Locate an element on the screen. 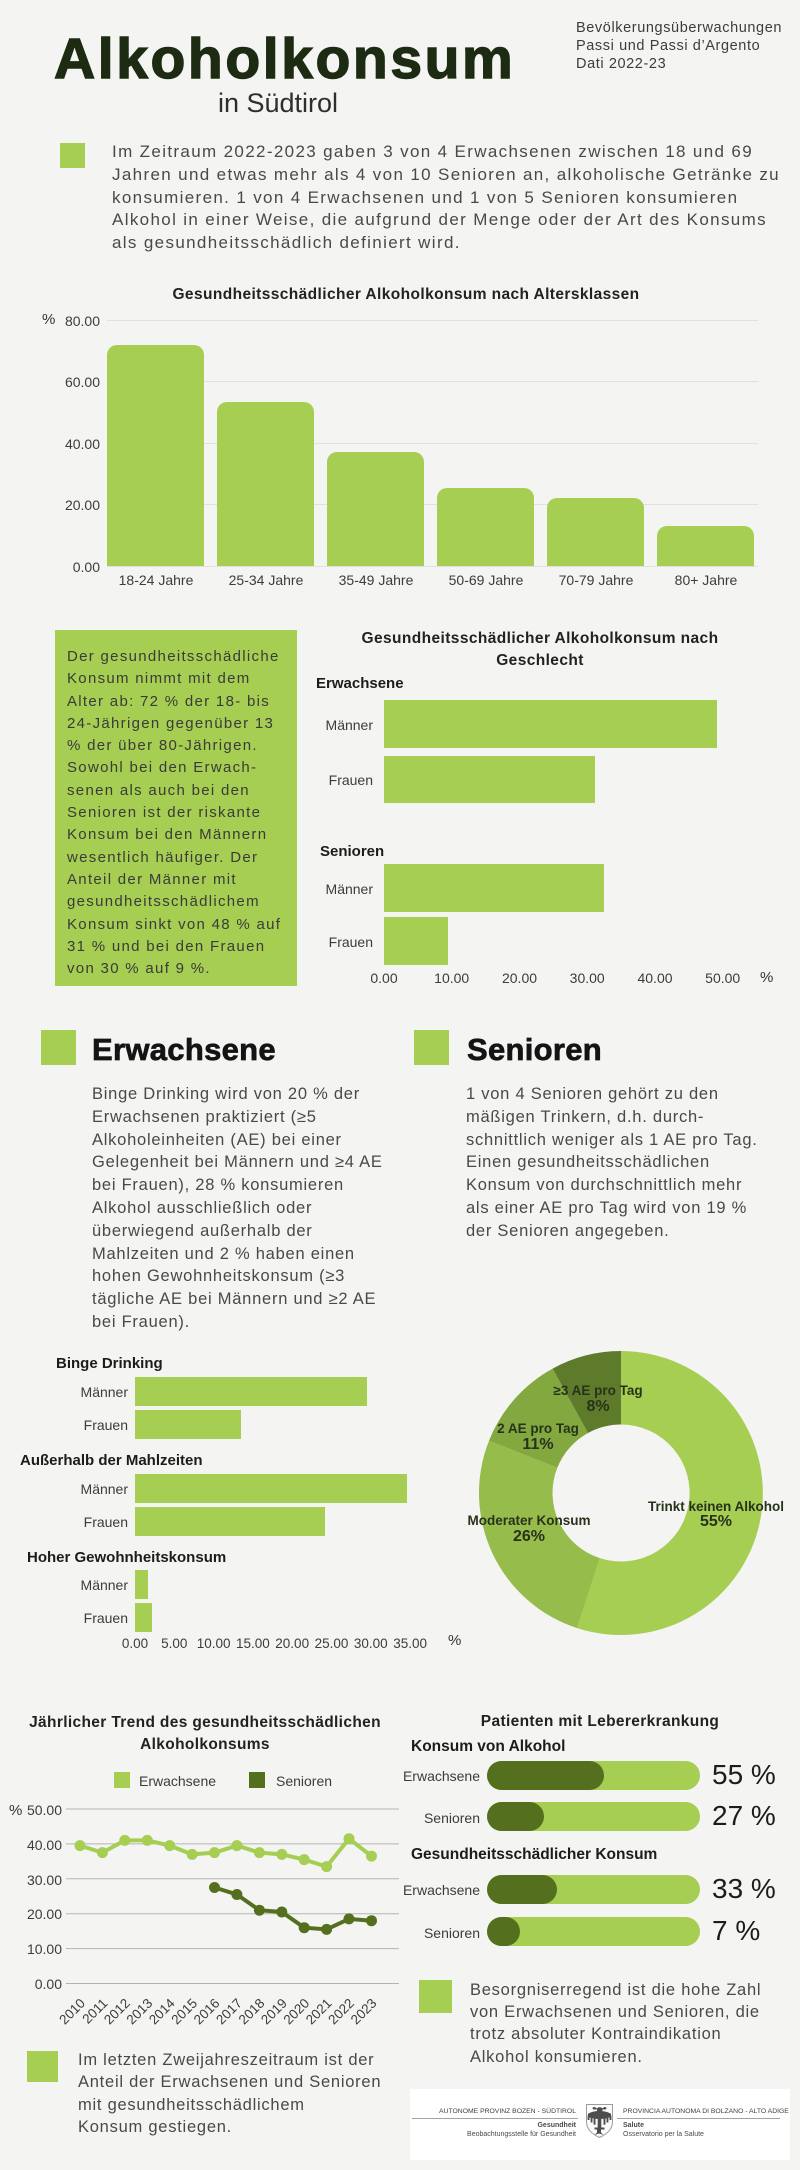 This screenshot has height=2170, width=800. svg-text: 2023 is located at coordinates (364, 2012).